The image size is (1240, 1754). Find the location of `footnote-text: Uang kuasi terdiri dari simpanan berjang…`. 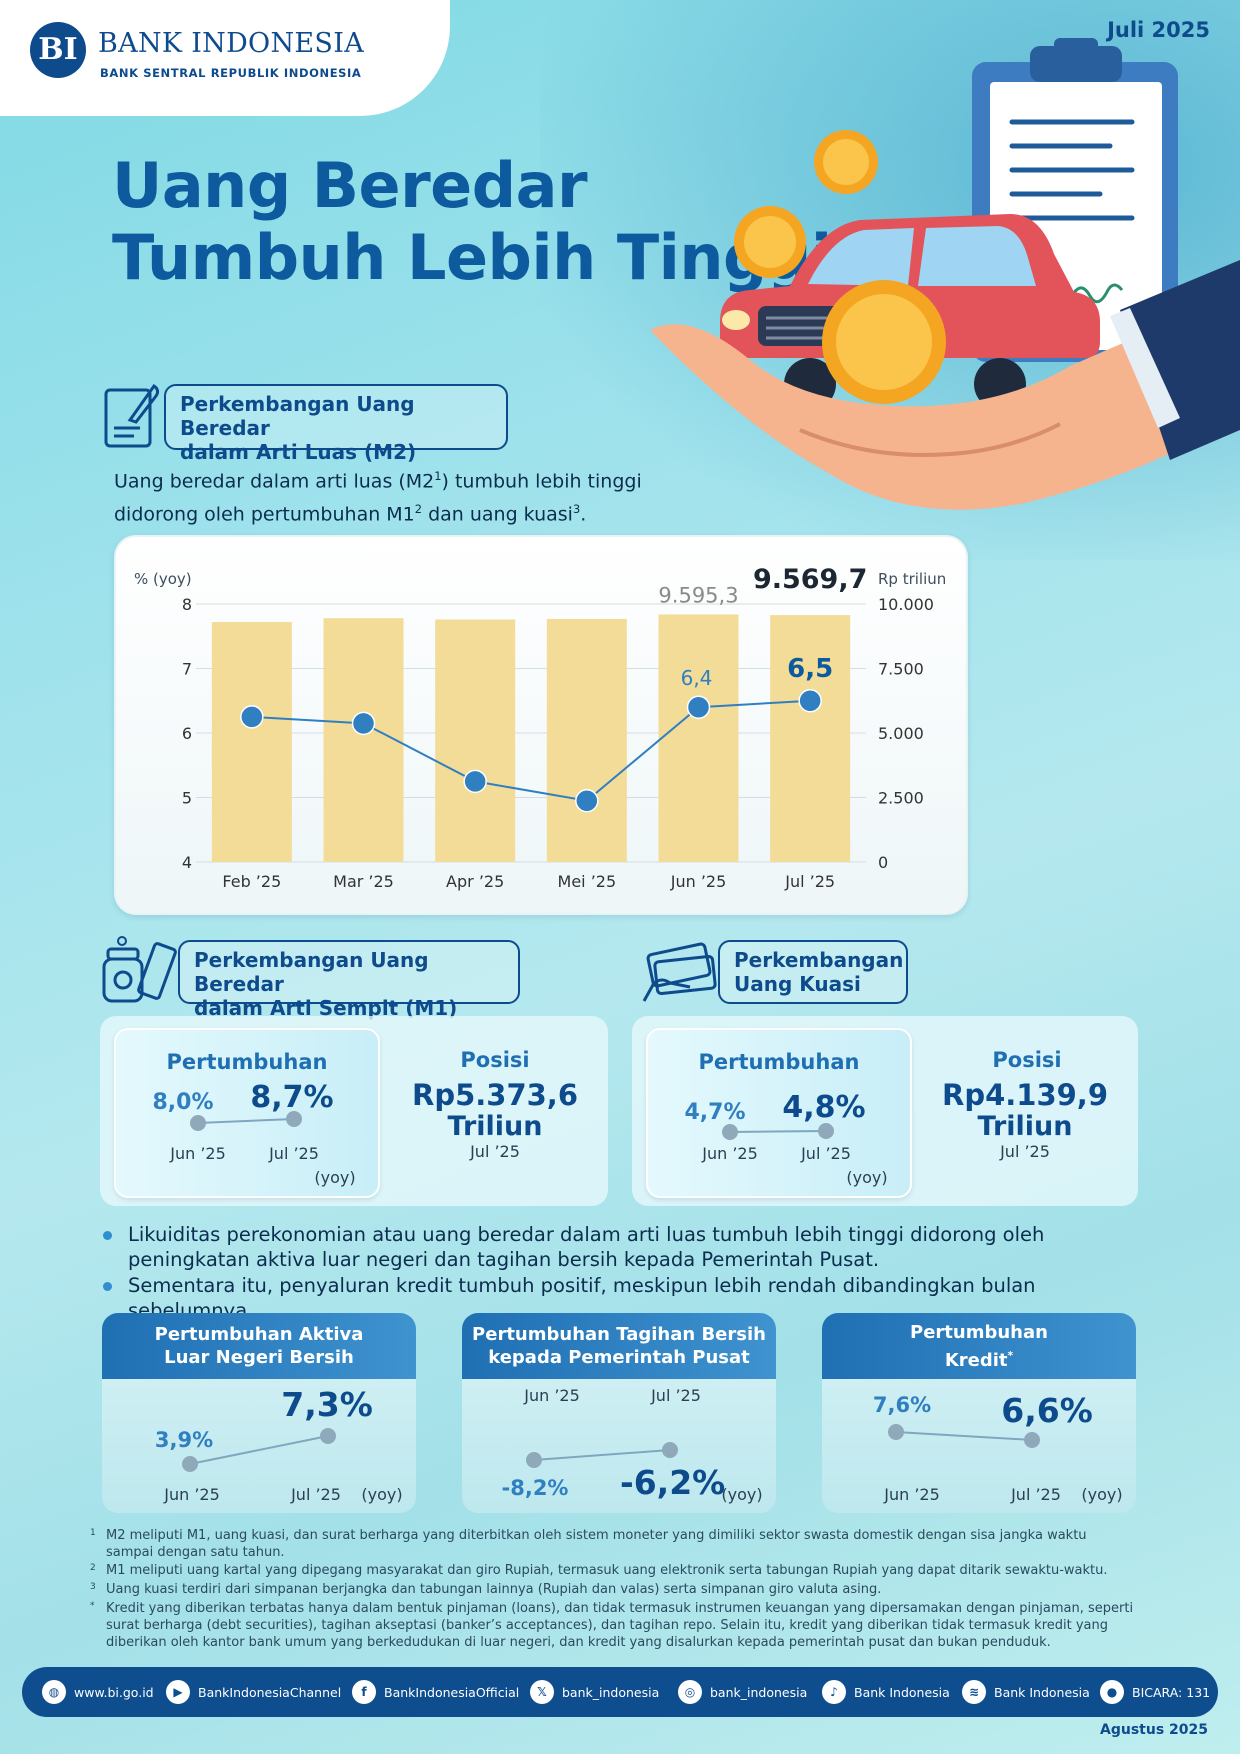

footnote-text: Uang kuasi terdiri dari simpanan berjang… is located at coordinates (494, 1589).